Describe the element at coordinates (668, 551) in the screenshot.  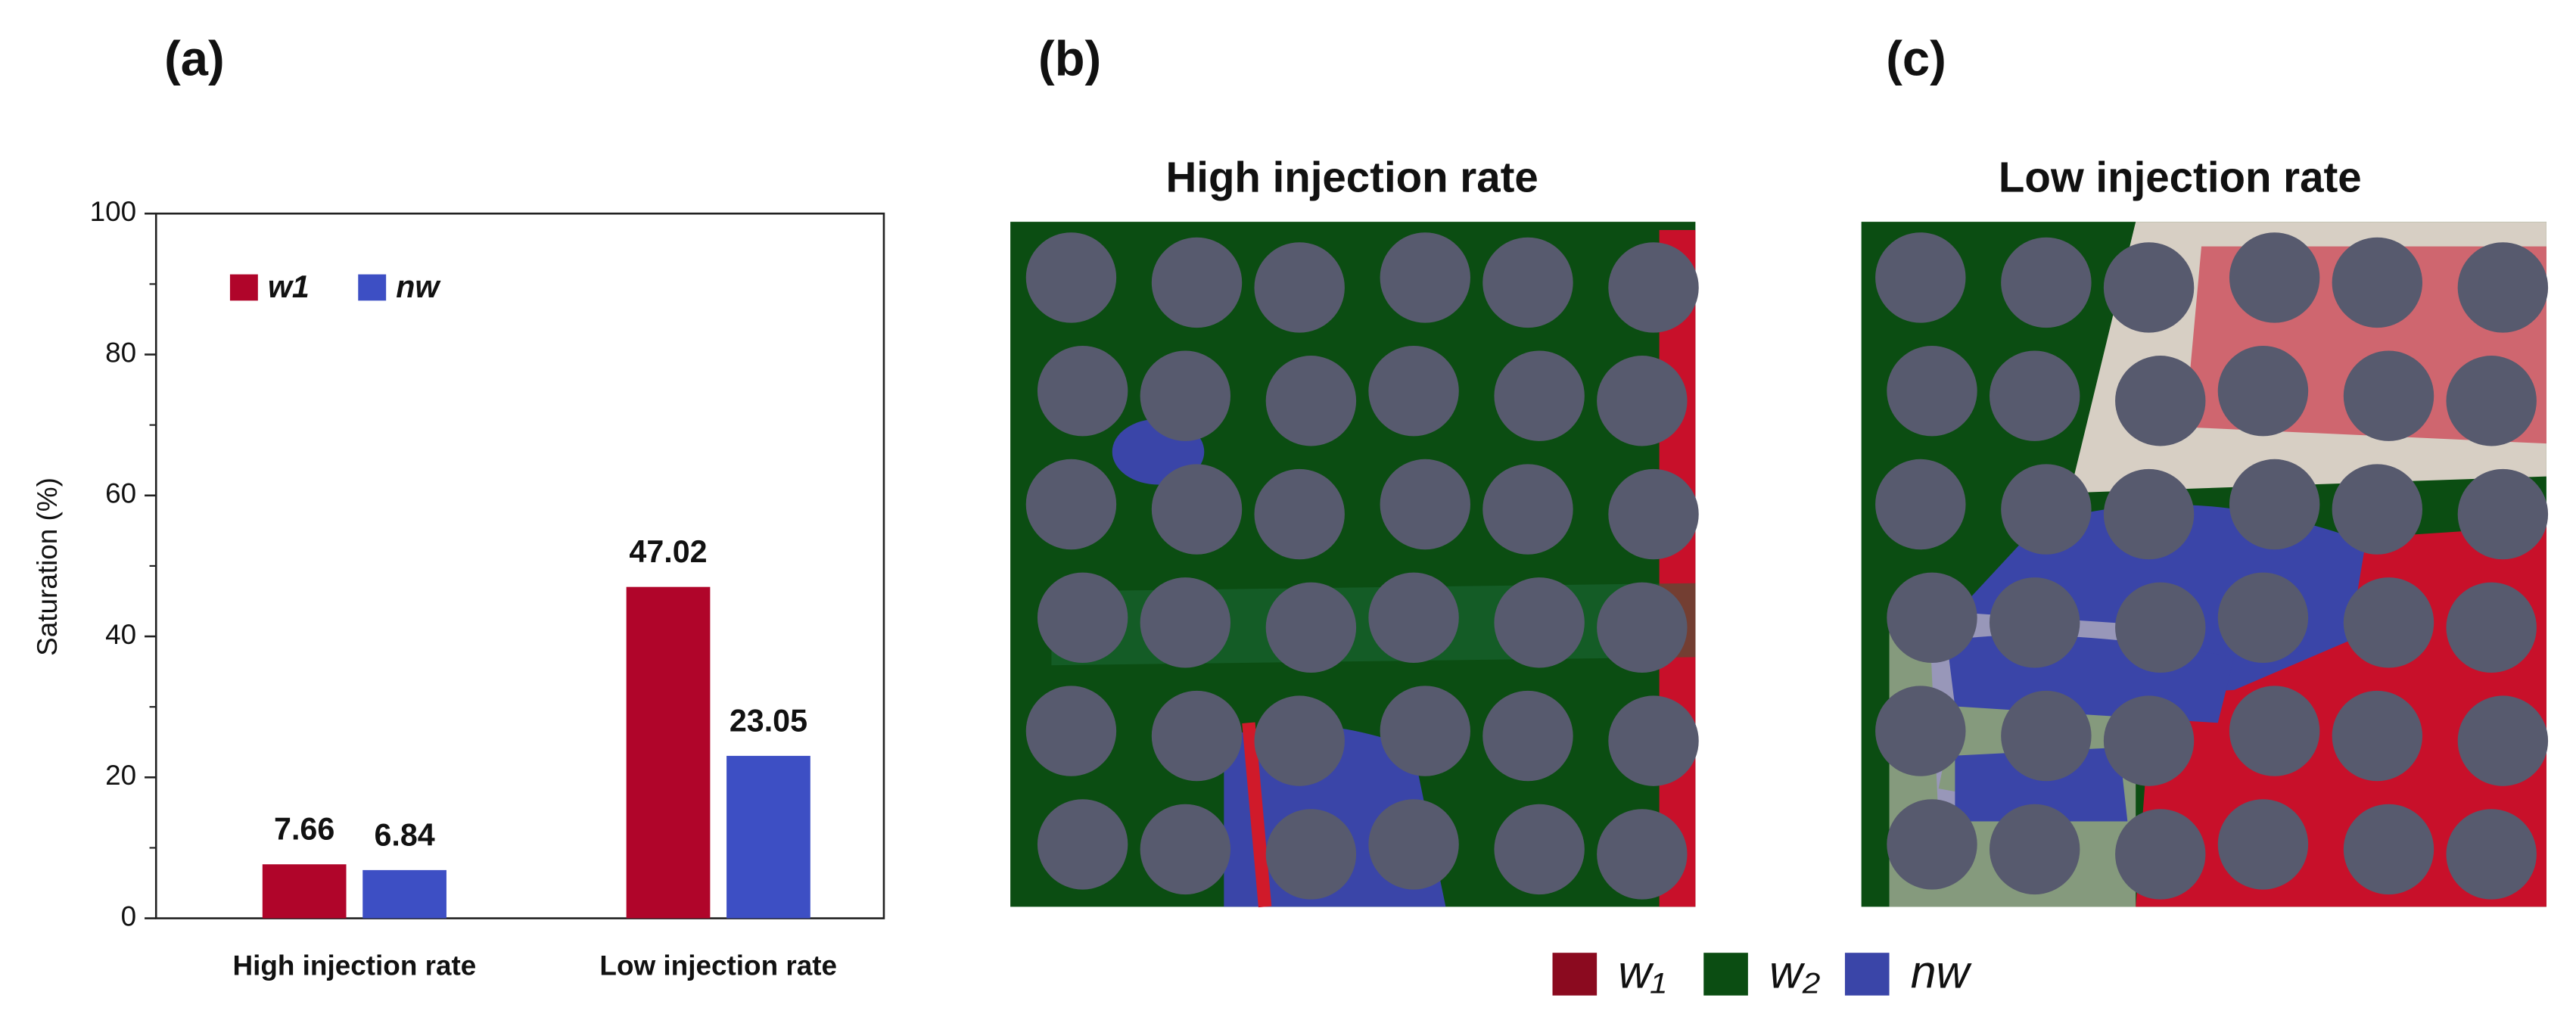
I see `data-label: 47.02` at that location.